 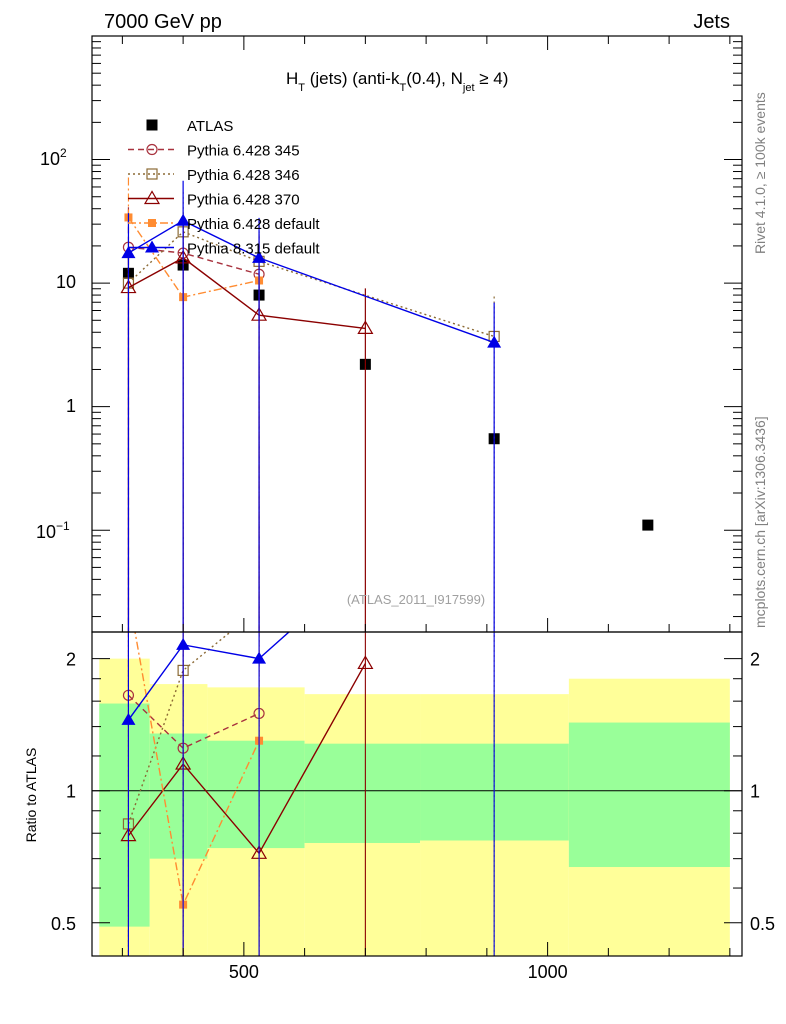 I want to click on ratio-point-p370, so click(x=365, y=662).